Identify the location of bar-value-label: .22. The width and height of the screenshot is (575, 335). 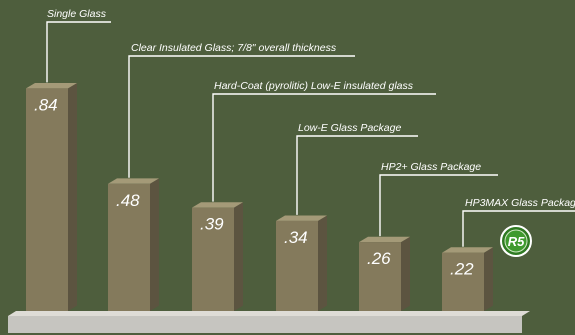
(462, 269).